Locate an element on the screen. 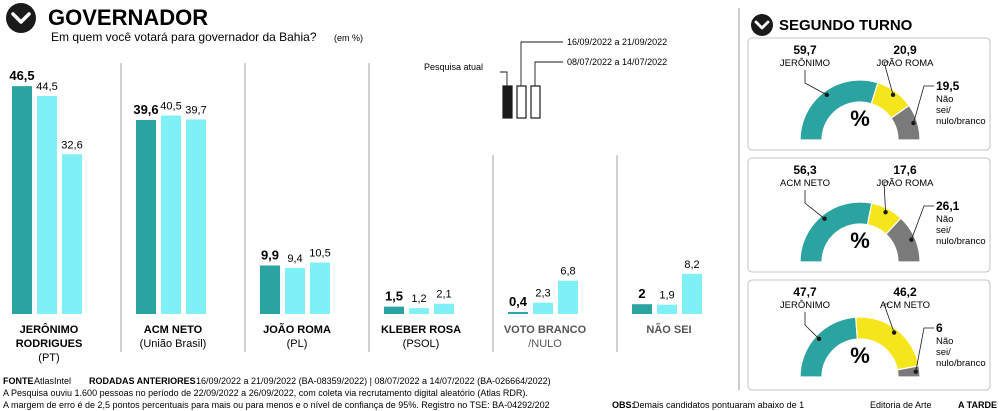 The width and height of the screenshot is (1000, 411). bar-value-label: 2,1 is located at coordinates (443, 295).